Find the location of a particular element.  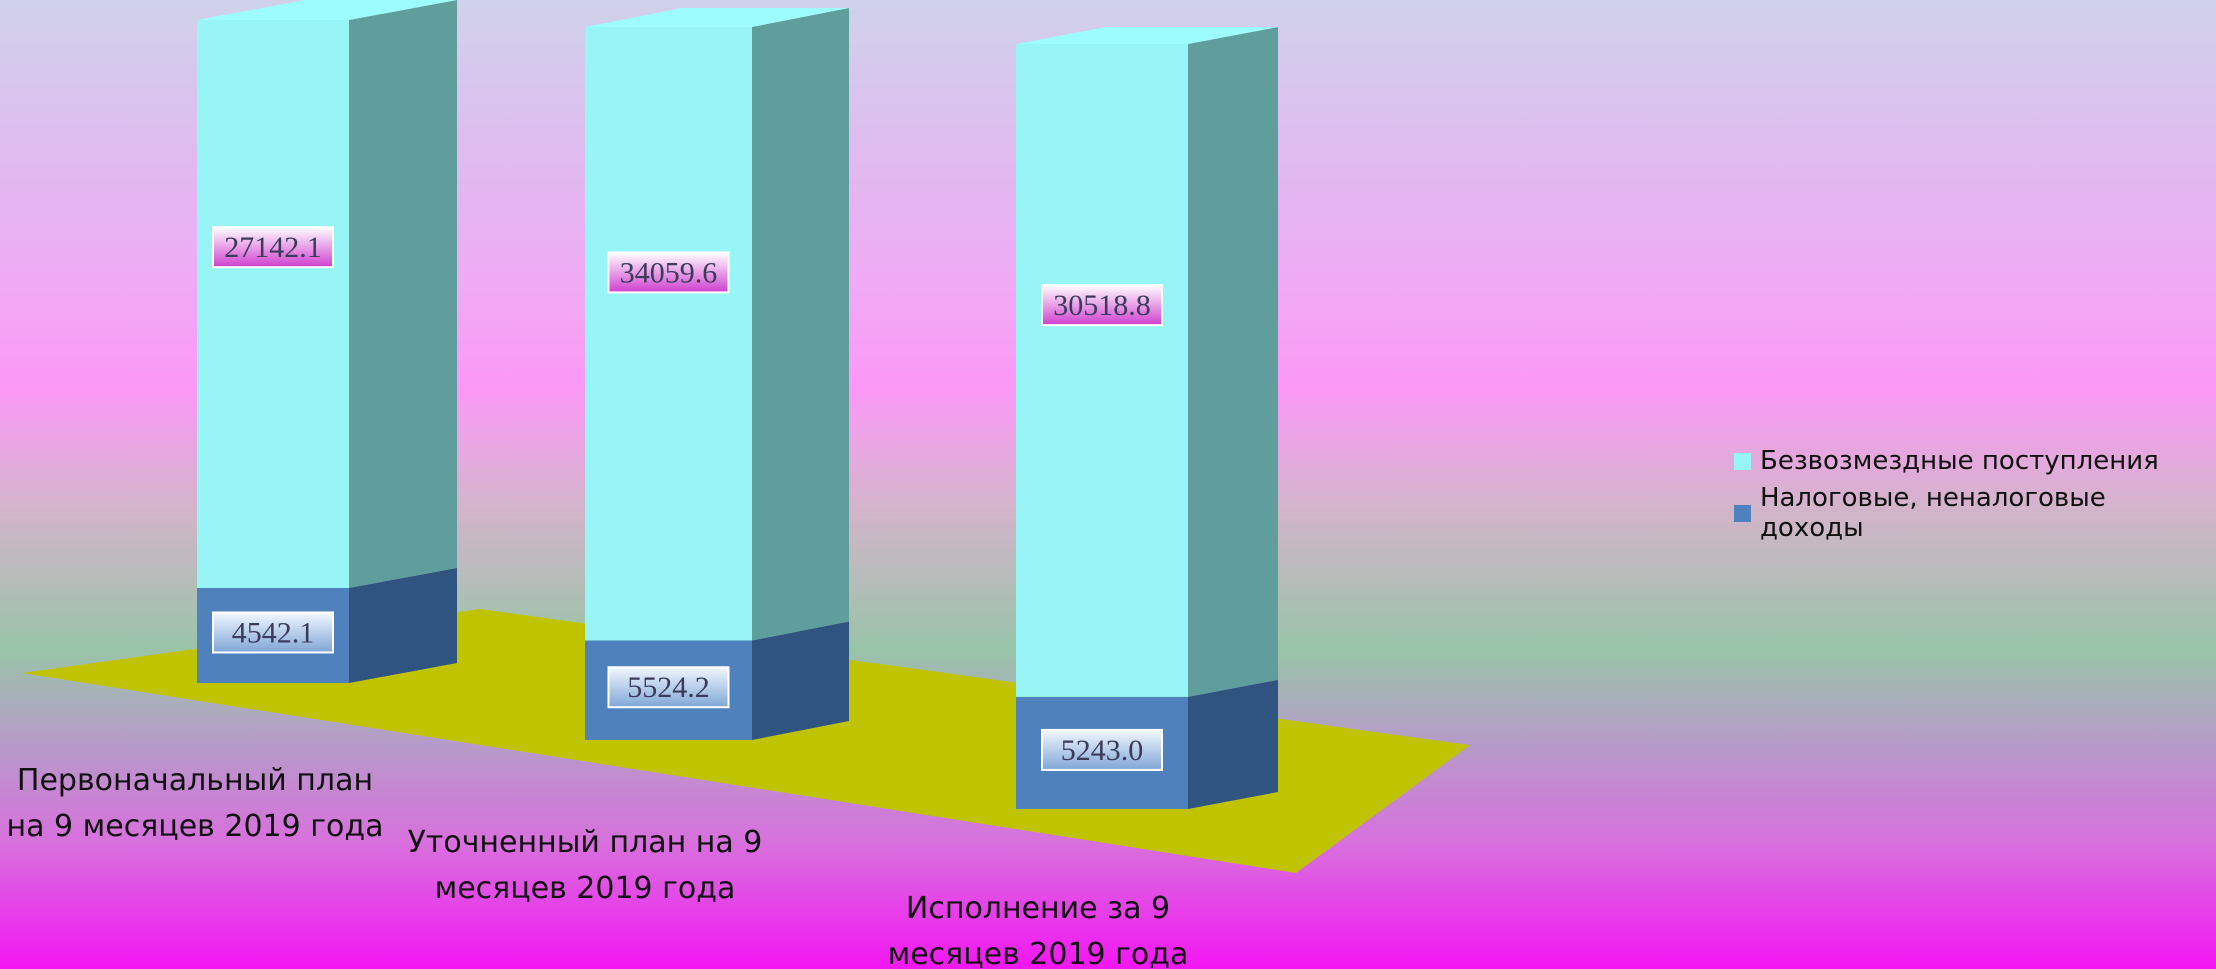

bar-segment-bezvozmezdnye-1-side is located at coordinates (403, 294).